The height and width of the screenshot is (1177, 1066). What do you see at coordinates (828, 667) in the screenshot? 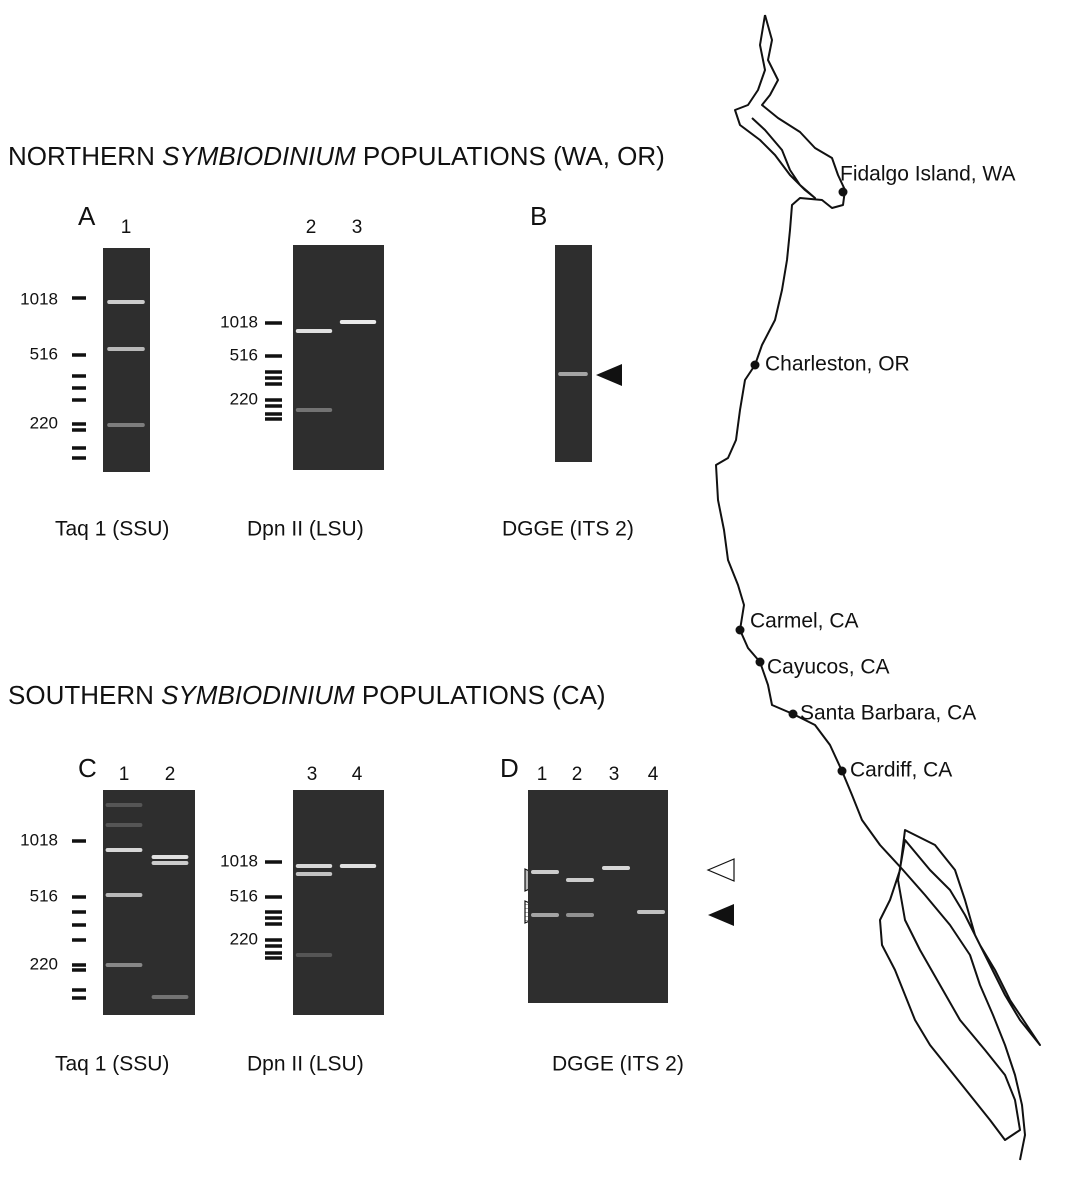
I see `location-label: Cayucos, CA` at bounding box center [828, 667].